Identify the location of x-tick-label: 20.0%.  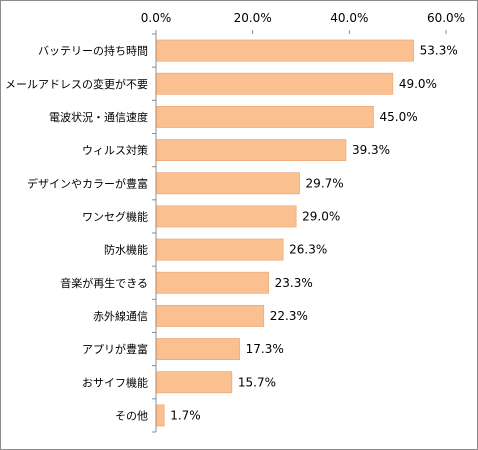
(253, 18).